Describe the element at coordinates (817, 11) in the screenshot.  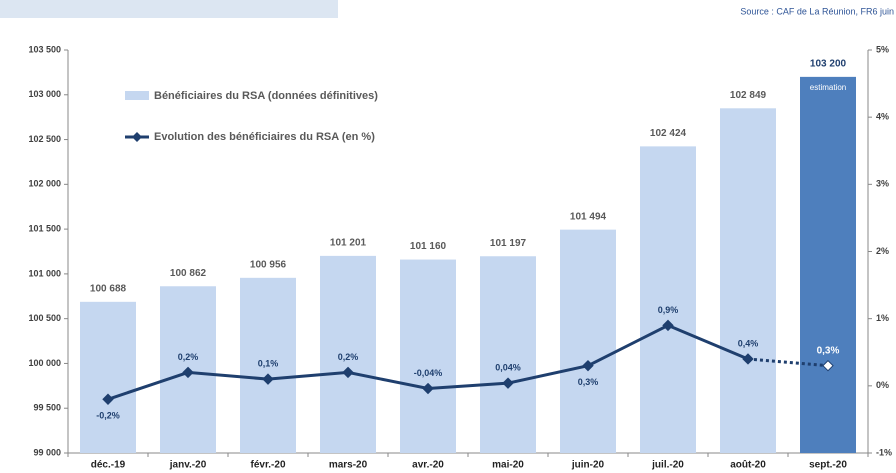
I see `source: Source : CAF de La Réunion, FR6 juin` at that location.